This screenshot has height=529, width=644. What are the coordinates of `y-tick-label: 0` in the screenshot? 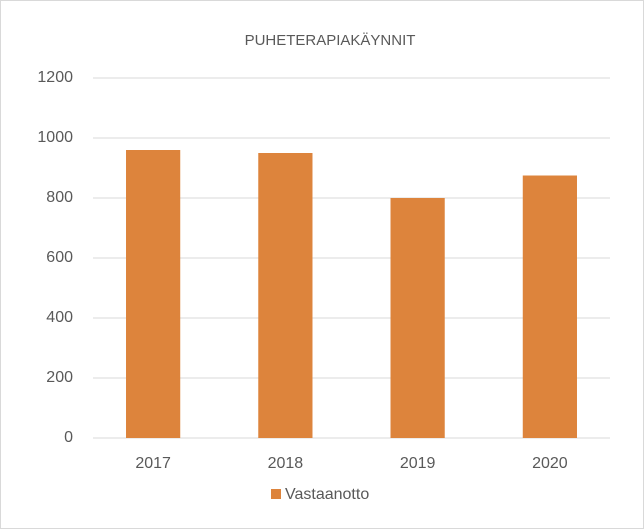 It's located at (68, 437).